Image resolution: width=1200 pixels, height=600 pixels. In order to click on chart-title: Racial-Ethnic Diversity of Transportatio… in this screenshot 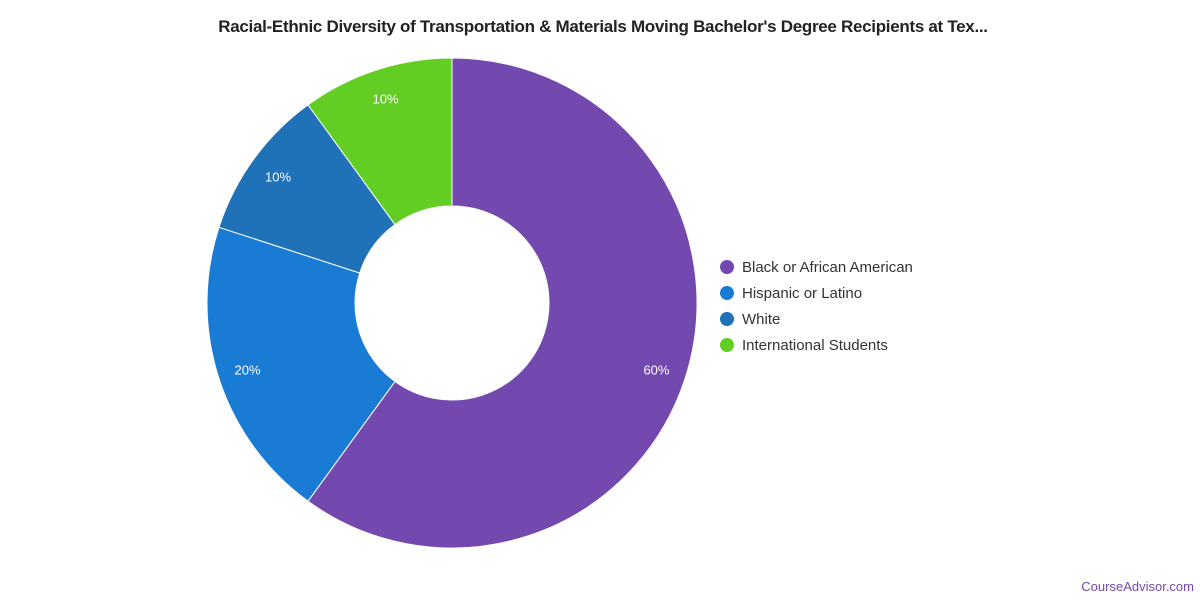, I will do `click(603, 26)`.